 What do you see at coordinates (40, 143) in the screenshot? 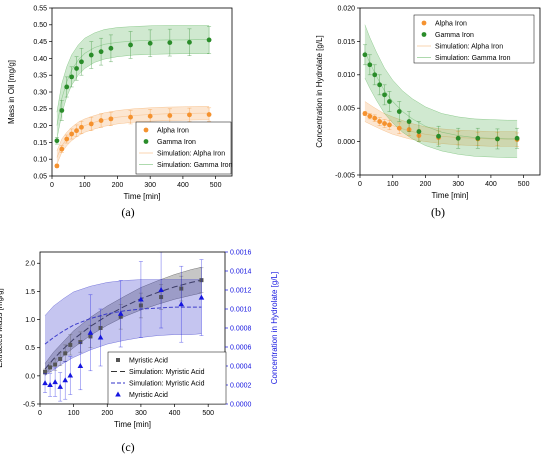
I see `y-tick-label: 0.15` at bounding box center [40, 143].